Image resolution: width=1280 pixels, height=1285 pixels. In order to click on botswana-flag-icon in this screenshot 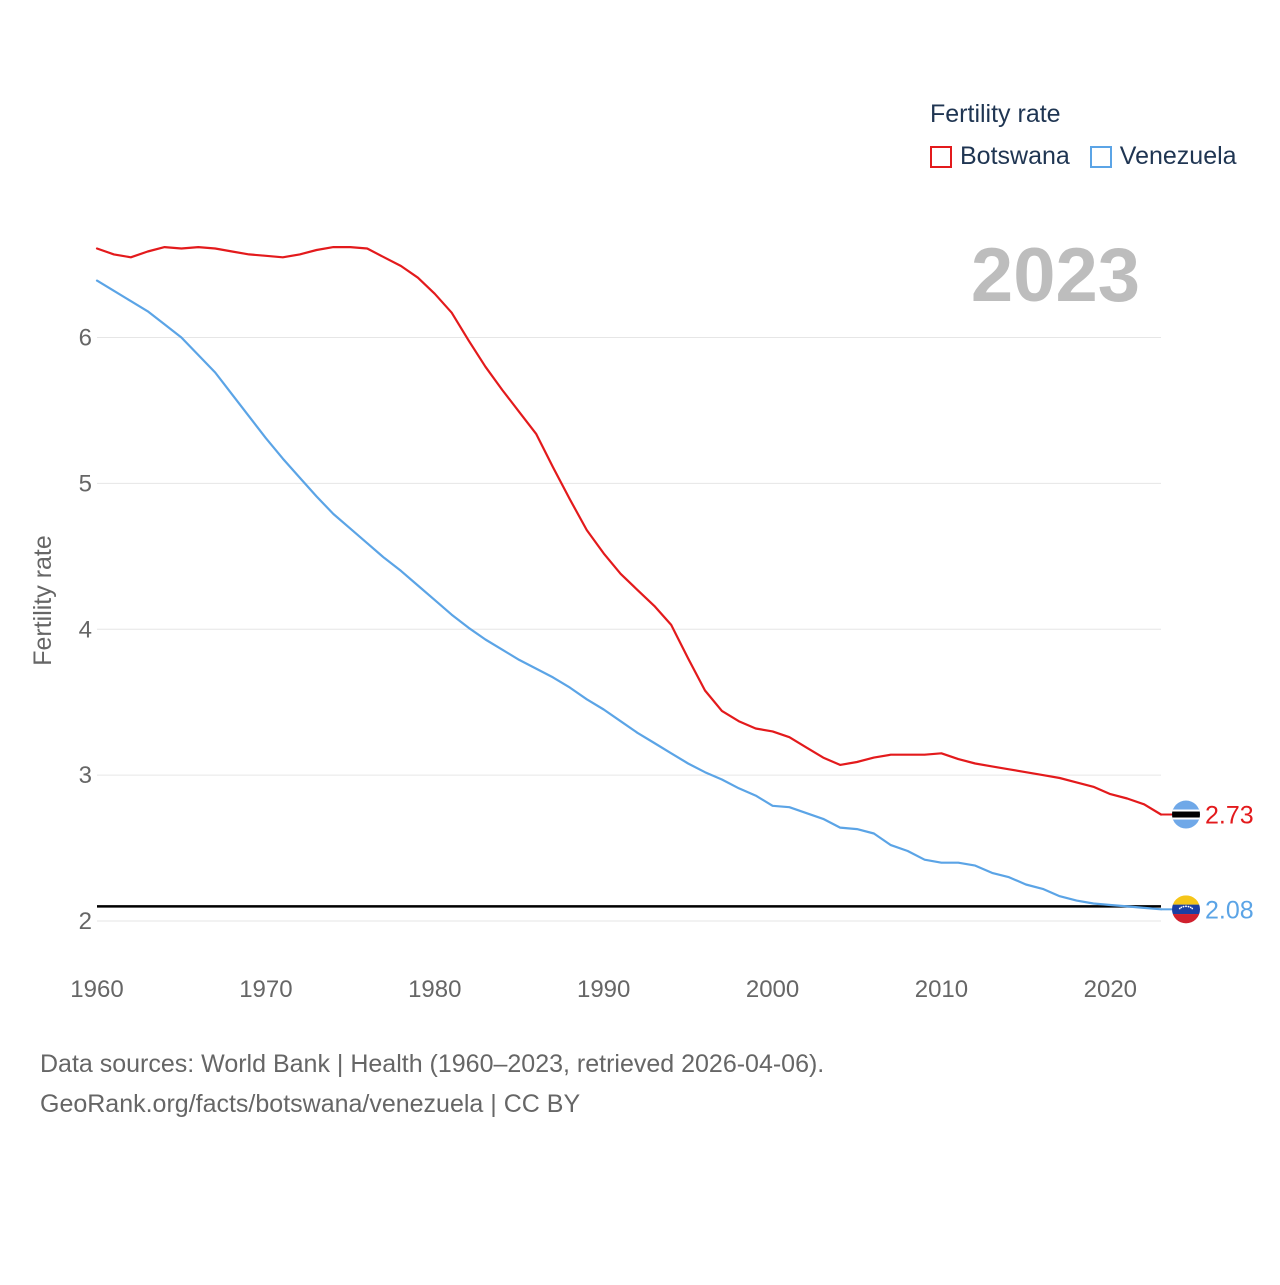, I will do `click(1186, 814)`.